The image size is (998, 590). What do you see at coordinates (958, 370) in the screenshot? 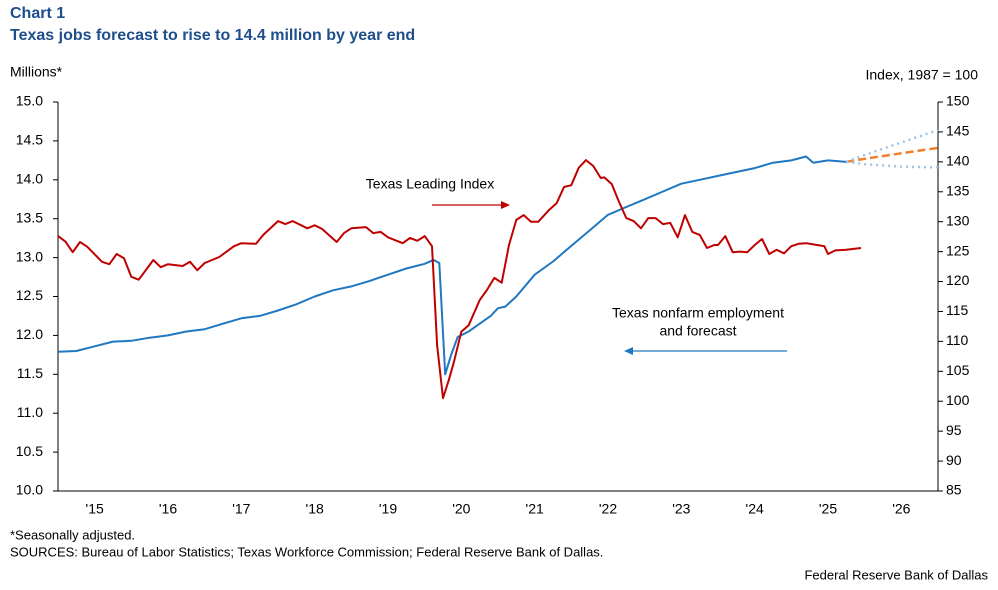
I see `y2-tick-label: 105` at bounding box center [958, 370].